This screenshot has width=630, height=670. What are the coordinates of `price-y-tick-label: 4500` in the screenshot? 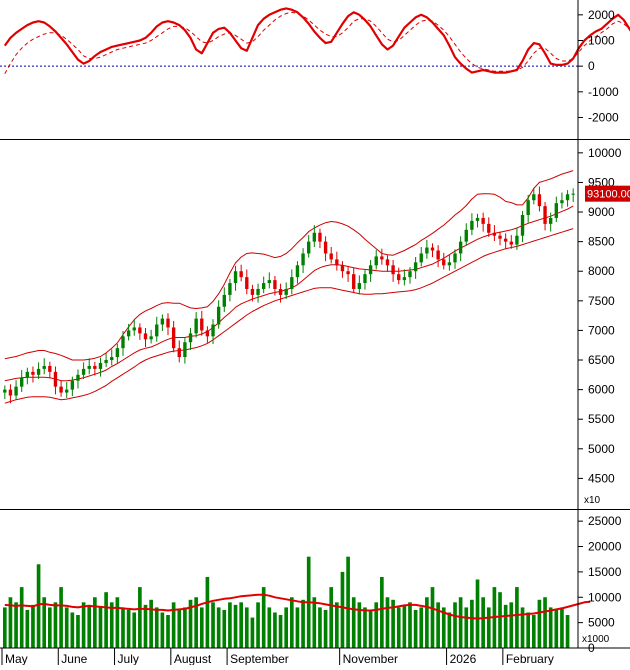 It's located at (601, 478).